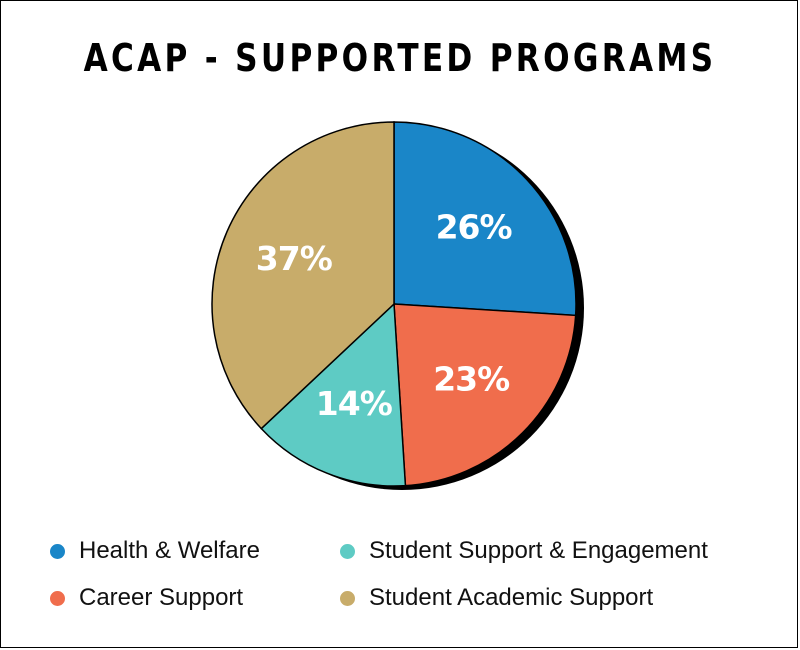  I want to click on pie-slice-career-support, so click(485, 395).